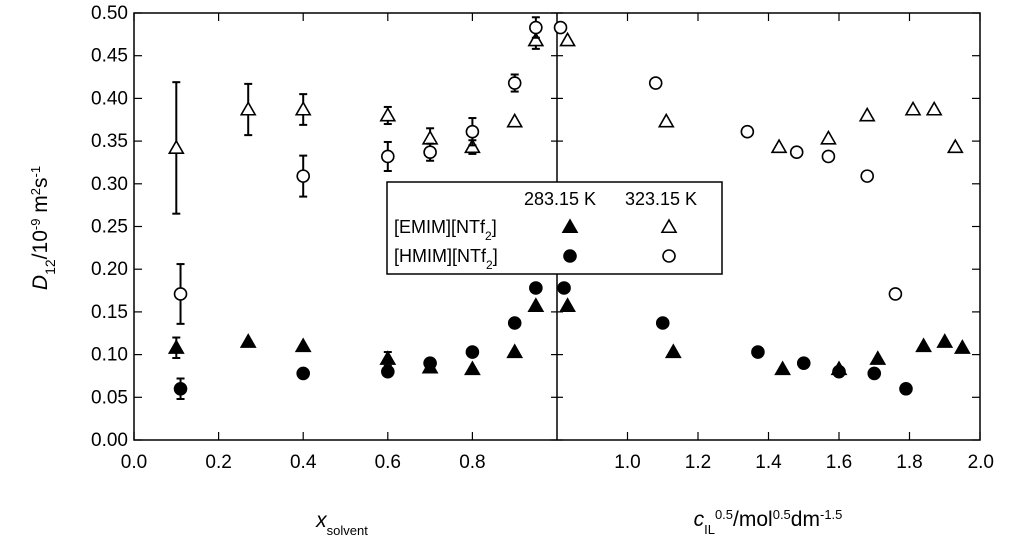 The height and width of the screenshot is (547, 1017). I want to click on legend-emim-tail: ], so click(494, 227).